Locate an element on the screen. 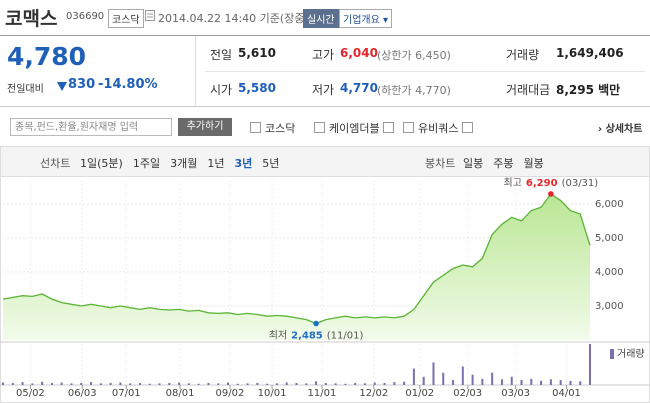  x-tick-label: 01/02 is located at coordinates (419, 393).